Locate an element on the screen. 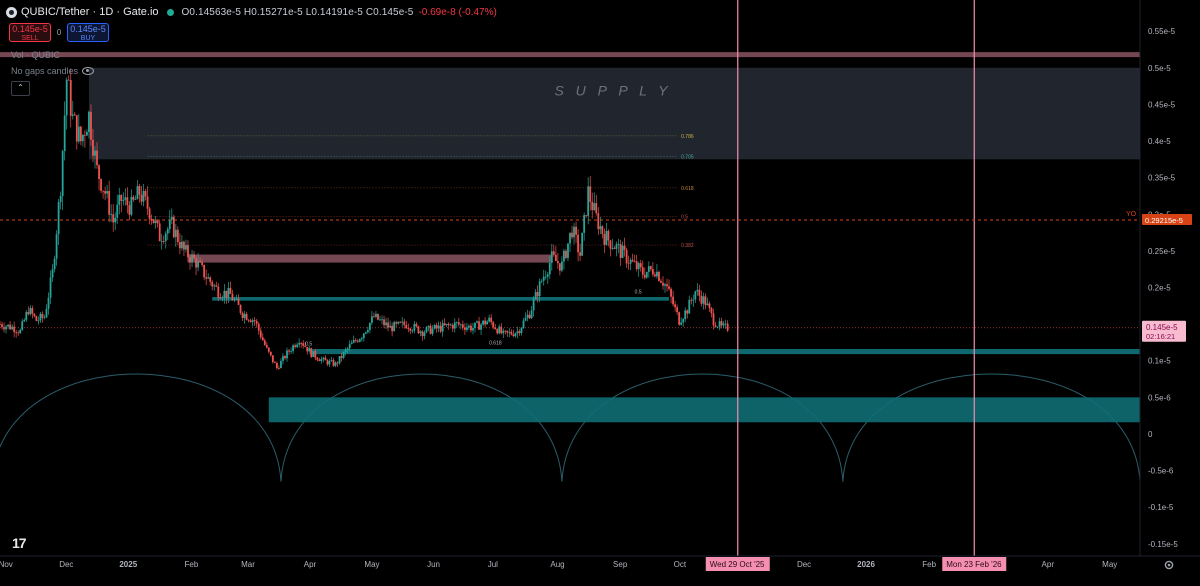 The height and width of the screenshot is (586, 1200). eye-icon is located at coordinates (88, 71).